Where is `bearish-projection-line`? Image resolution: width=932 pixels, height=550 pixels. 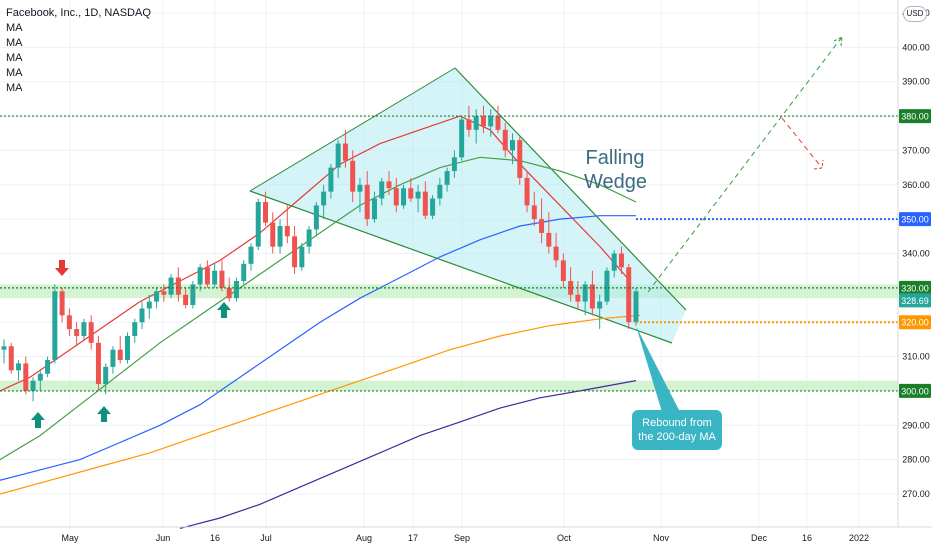 bearish-projection-line is located at coordinates (802, 143).